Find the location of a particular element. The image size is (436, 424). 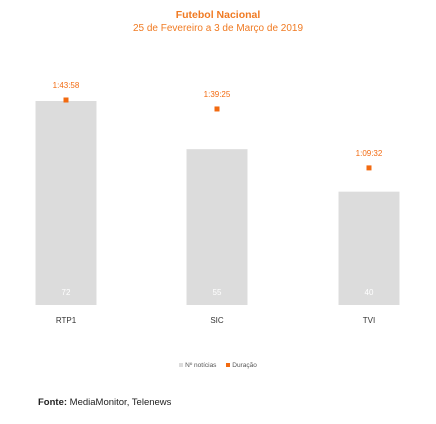

count-label-rtp1: 72 is located at coordinates (66, 292).